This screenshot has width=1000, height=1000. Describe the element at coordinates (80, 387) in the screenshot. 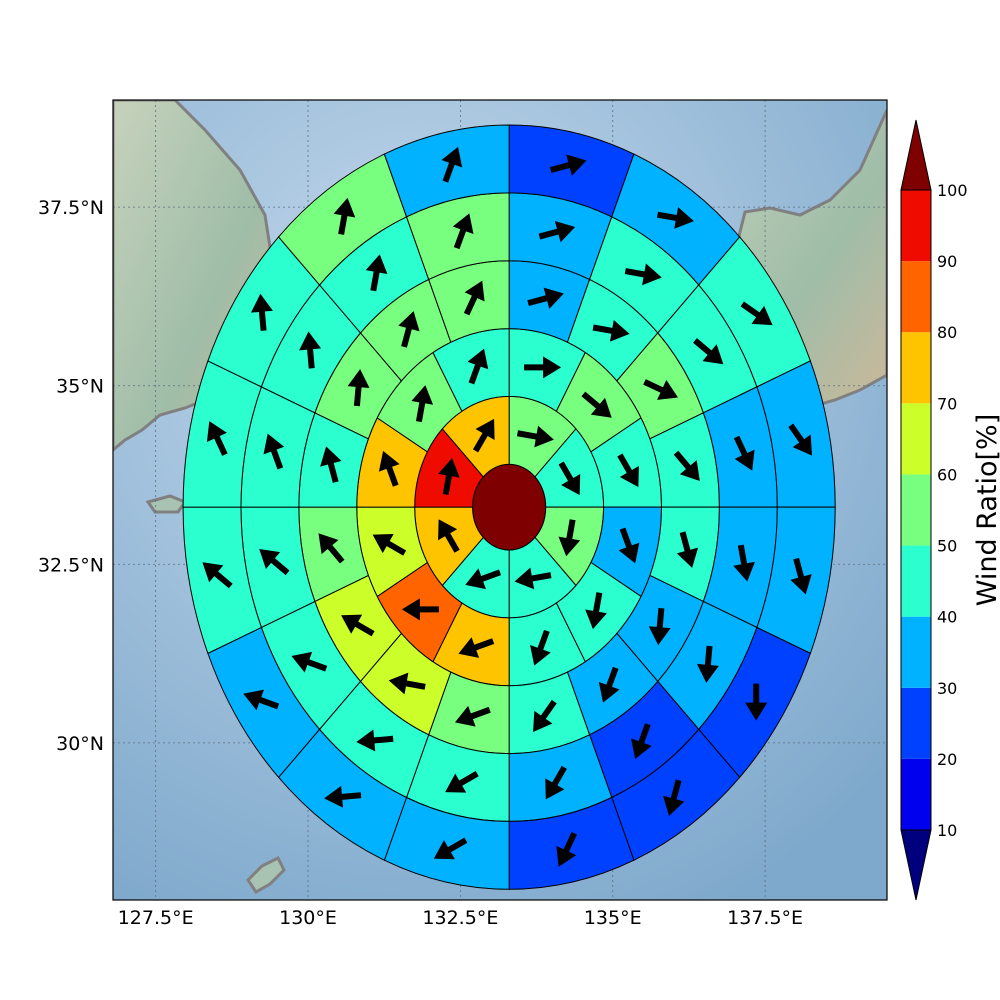

I see `lat-tick-label: 35°N` at that location.